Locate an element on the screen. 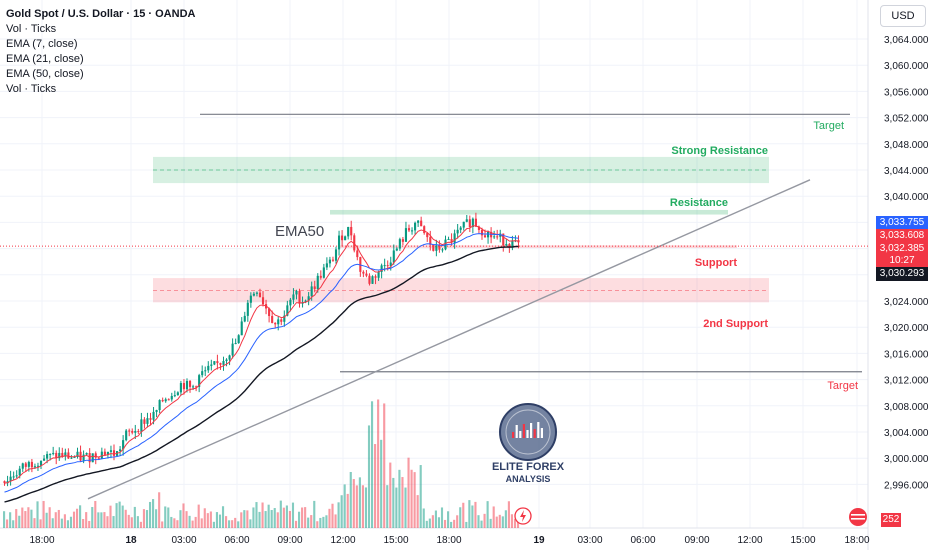 The width and height of the screenshot is (932, 550). symbol-title: Gold Spot / U.S. Dollar · 15 · OANDA is located at coordinates (101, 14).